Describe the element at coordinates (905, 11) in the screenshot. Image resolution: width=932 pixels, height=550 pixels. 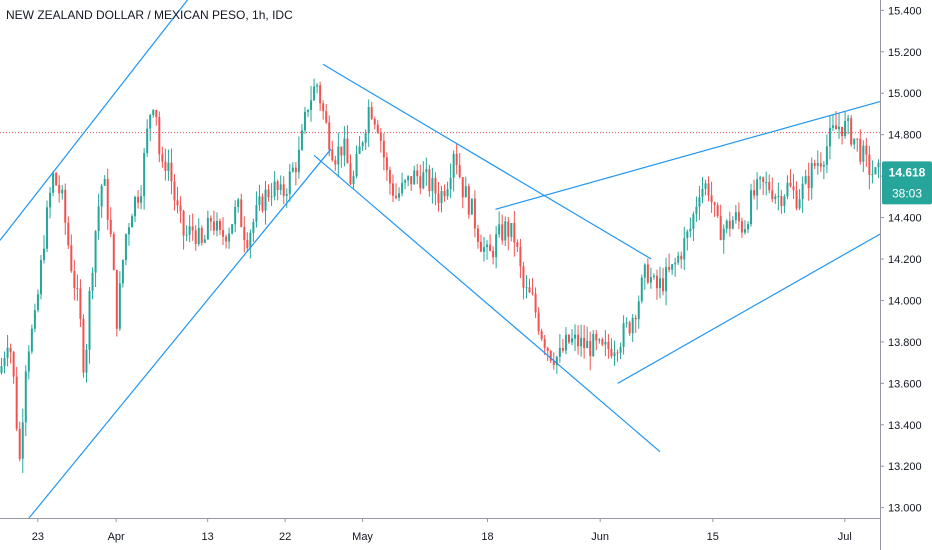
I see `price-tick-label: 15.400` at that location.